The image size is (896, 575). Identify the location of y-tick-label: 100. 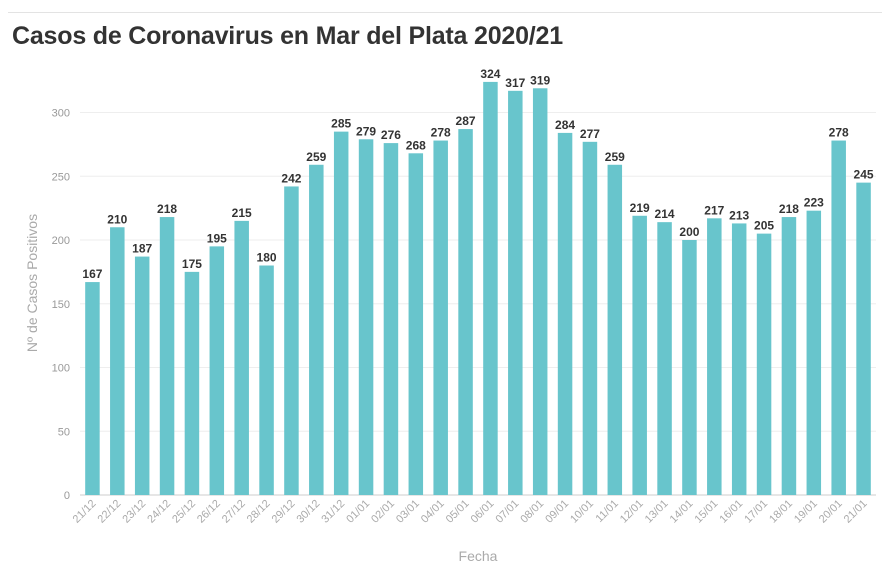
(61, 369).